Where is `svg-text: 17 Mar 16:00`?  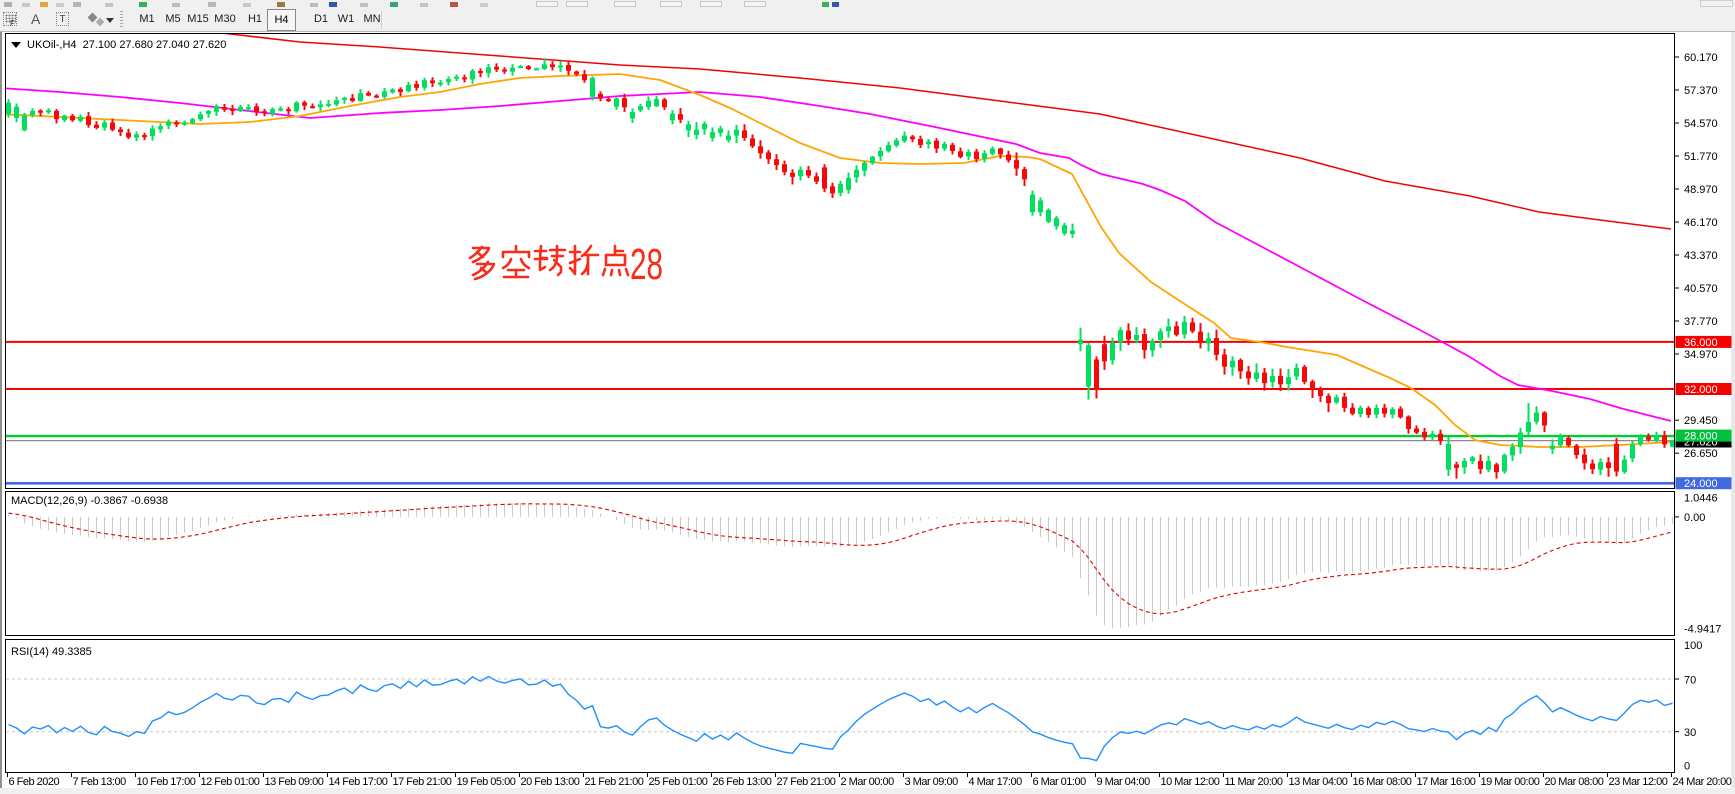
svg-text: 17 Mar 16:00 is located at coordinates (1446, 782).